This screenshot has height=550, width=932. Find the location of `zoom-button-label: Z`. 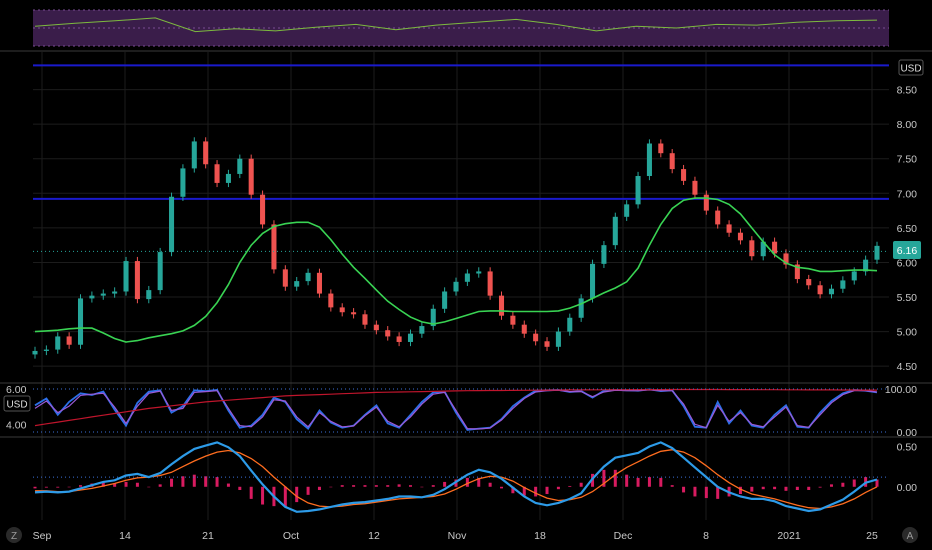

zoom-button-label: Z is located at coordinates (14, 536).